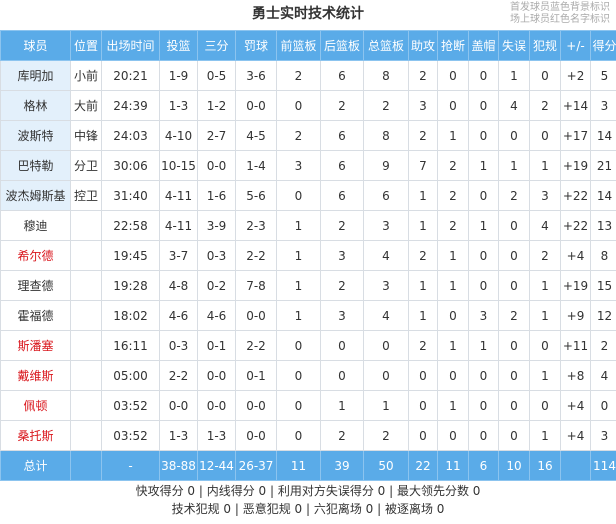 The height and width of the screenshot is (524, 616). Describe the element at coordinates (130, 105) in the screenshot. I see `stat-cell: 24:39` at that location.